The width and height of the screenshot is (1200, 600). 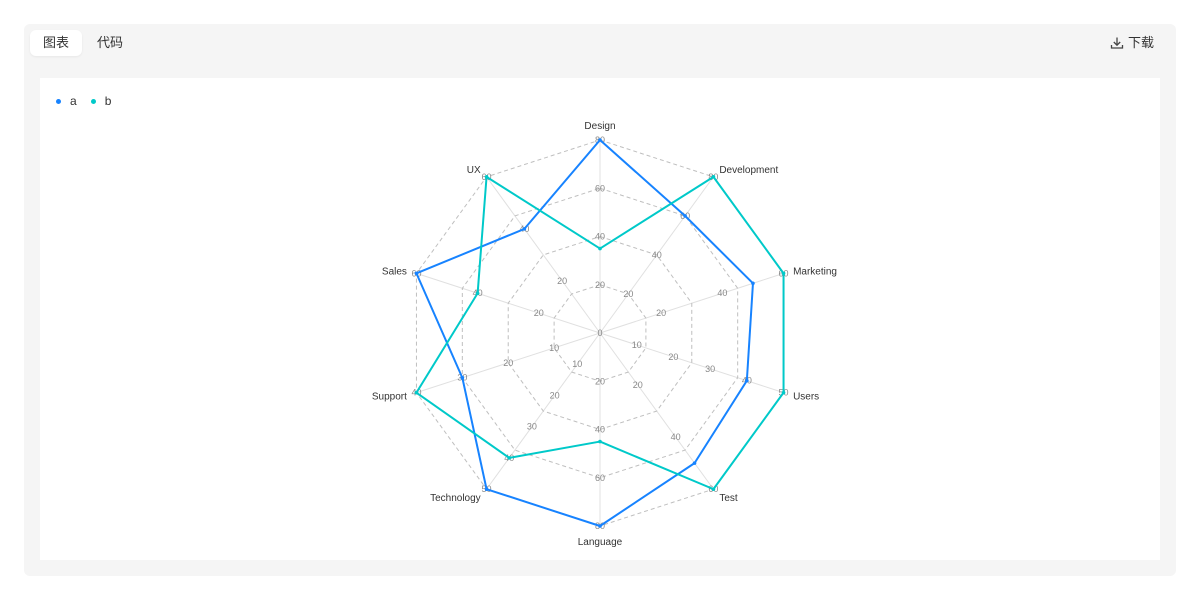 I want to click on download-icon, so click(x=1117, y=43).